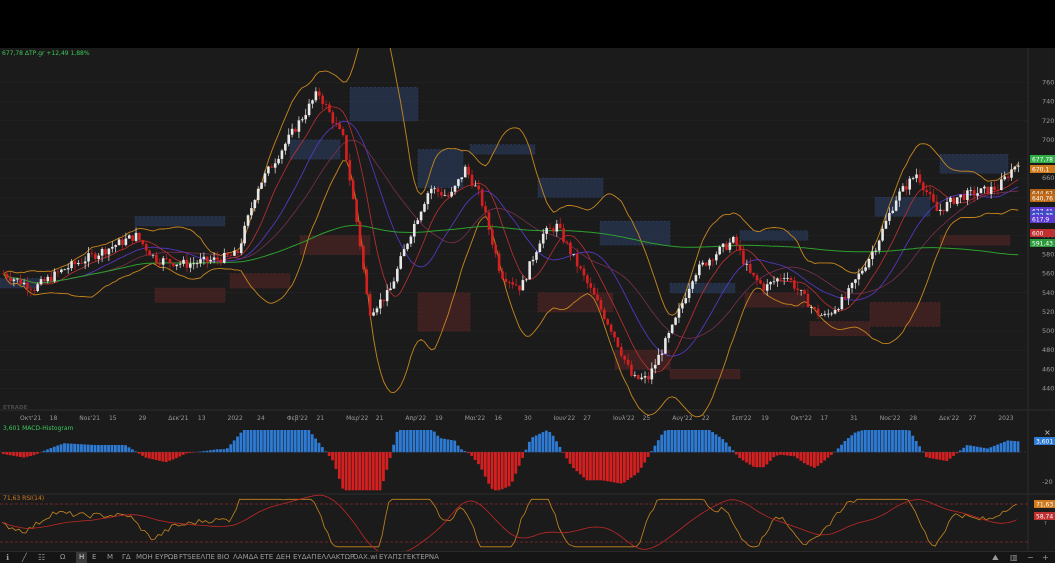  Describe the element at coordinates (267, 557) in the screenshot. I see `toolbar-item: ΕΤΕ` at that location.